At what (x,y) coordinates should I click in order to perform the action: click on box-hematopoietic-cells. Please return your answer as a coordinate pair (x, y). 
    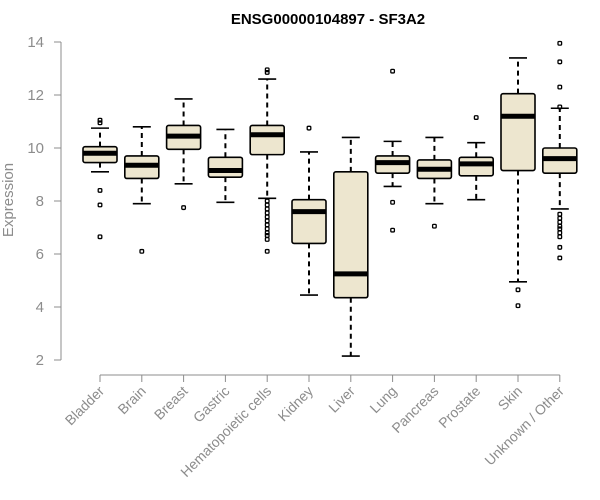
    Looking at the image, I should click on (267, 160).